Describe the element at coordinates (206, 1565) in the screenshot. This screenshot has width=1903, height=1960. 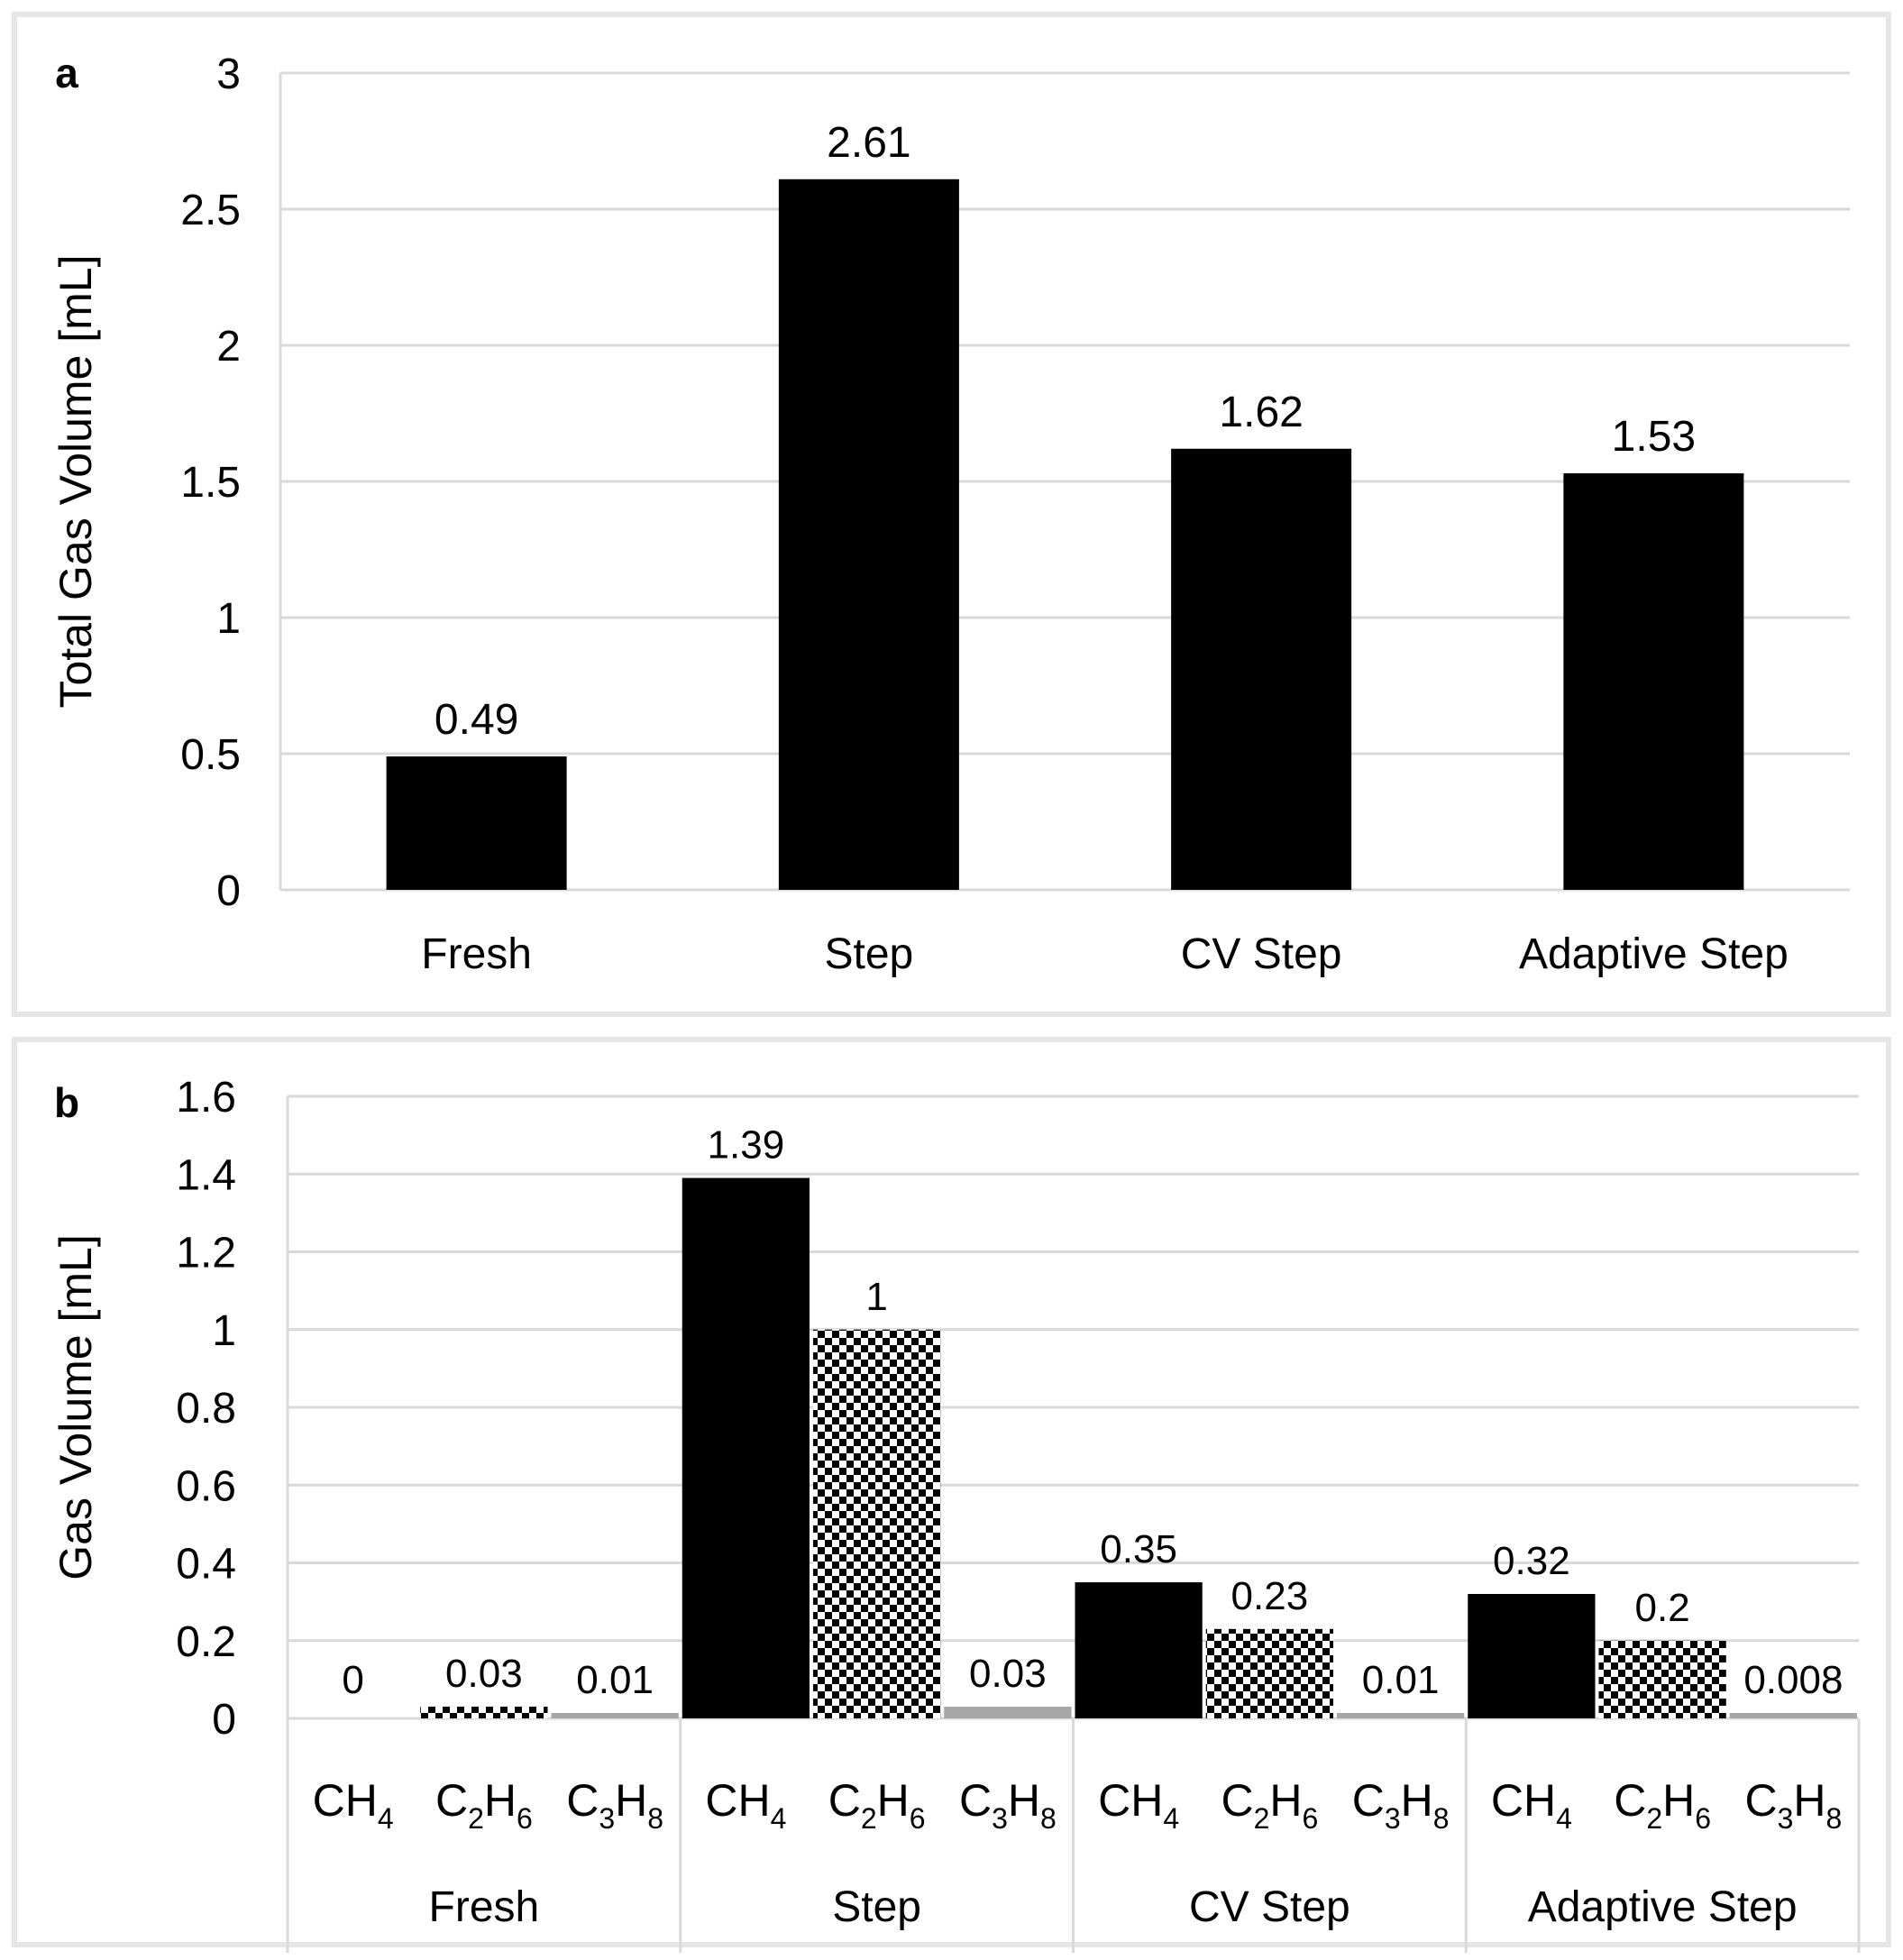
I see `y-tick-label: 0.4` at that location.